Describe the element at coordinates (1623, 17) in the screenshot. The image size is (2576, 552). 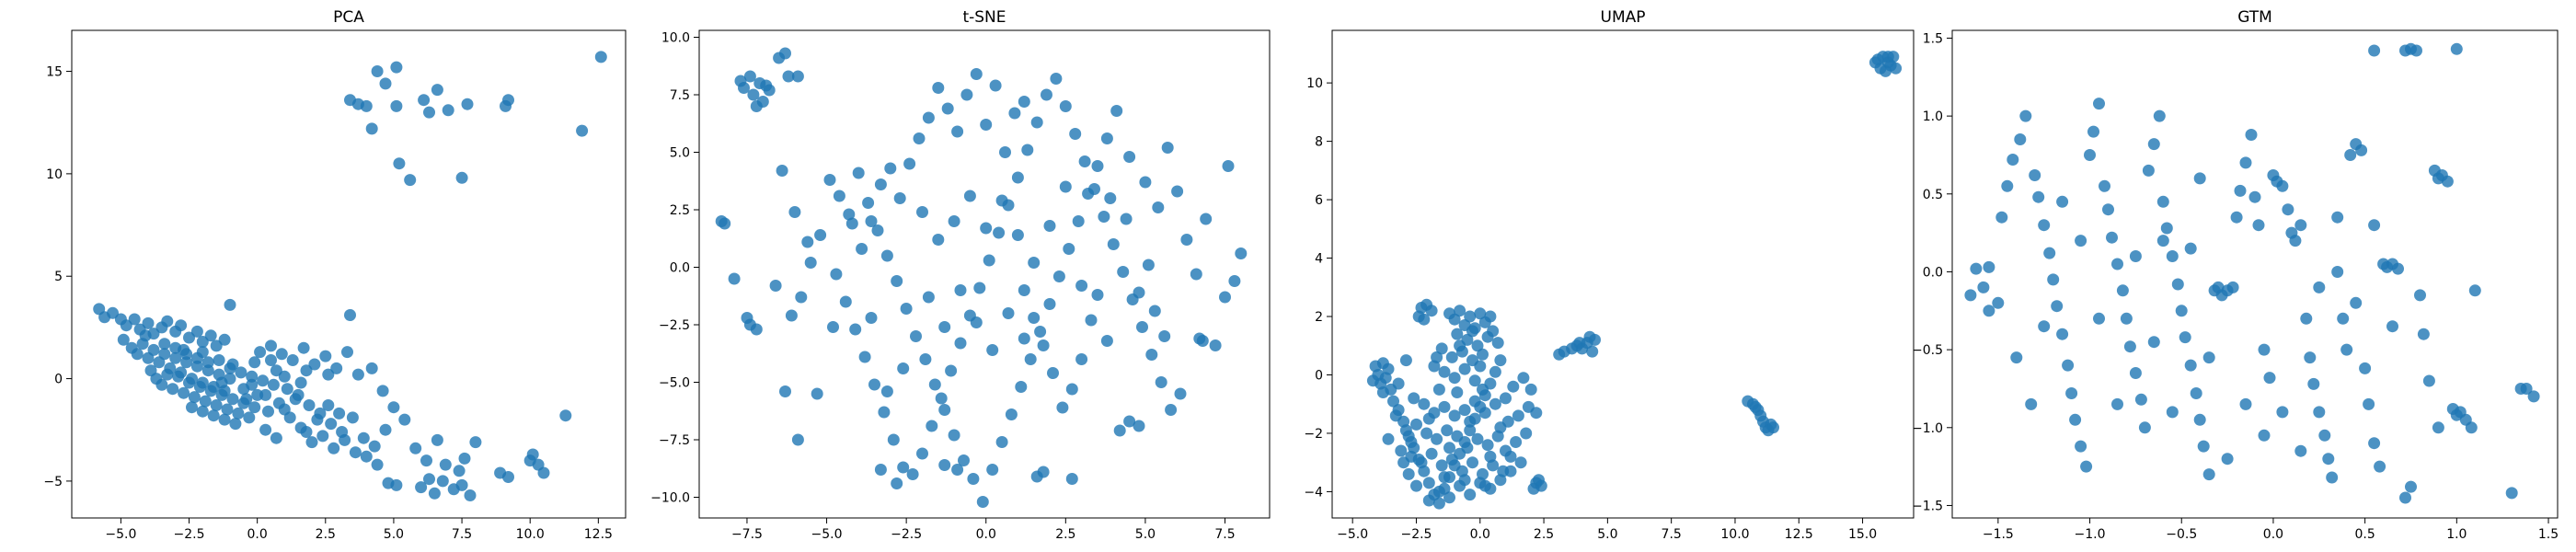
I see `subplot-title: UMAP` at that location.